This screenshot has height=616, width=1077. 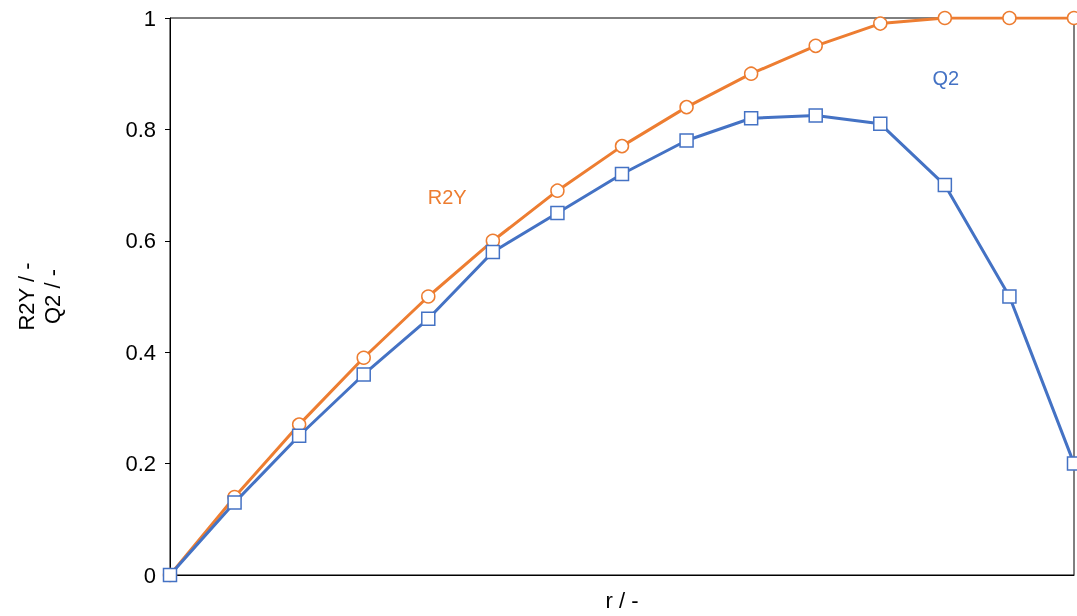 What do you see at coordinates (622, 600) in the screenshot?
I see `x-axis-title: r / -` at bounding box center [622, 600].